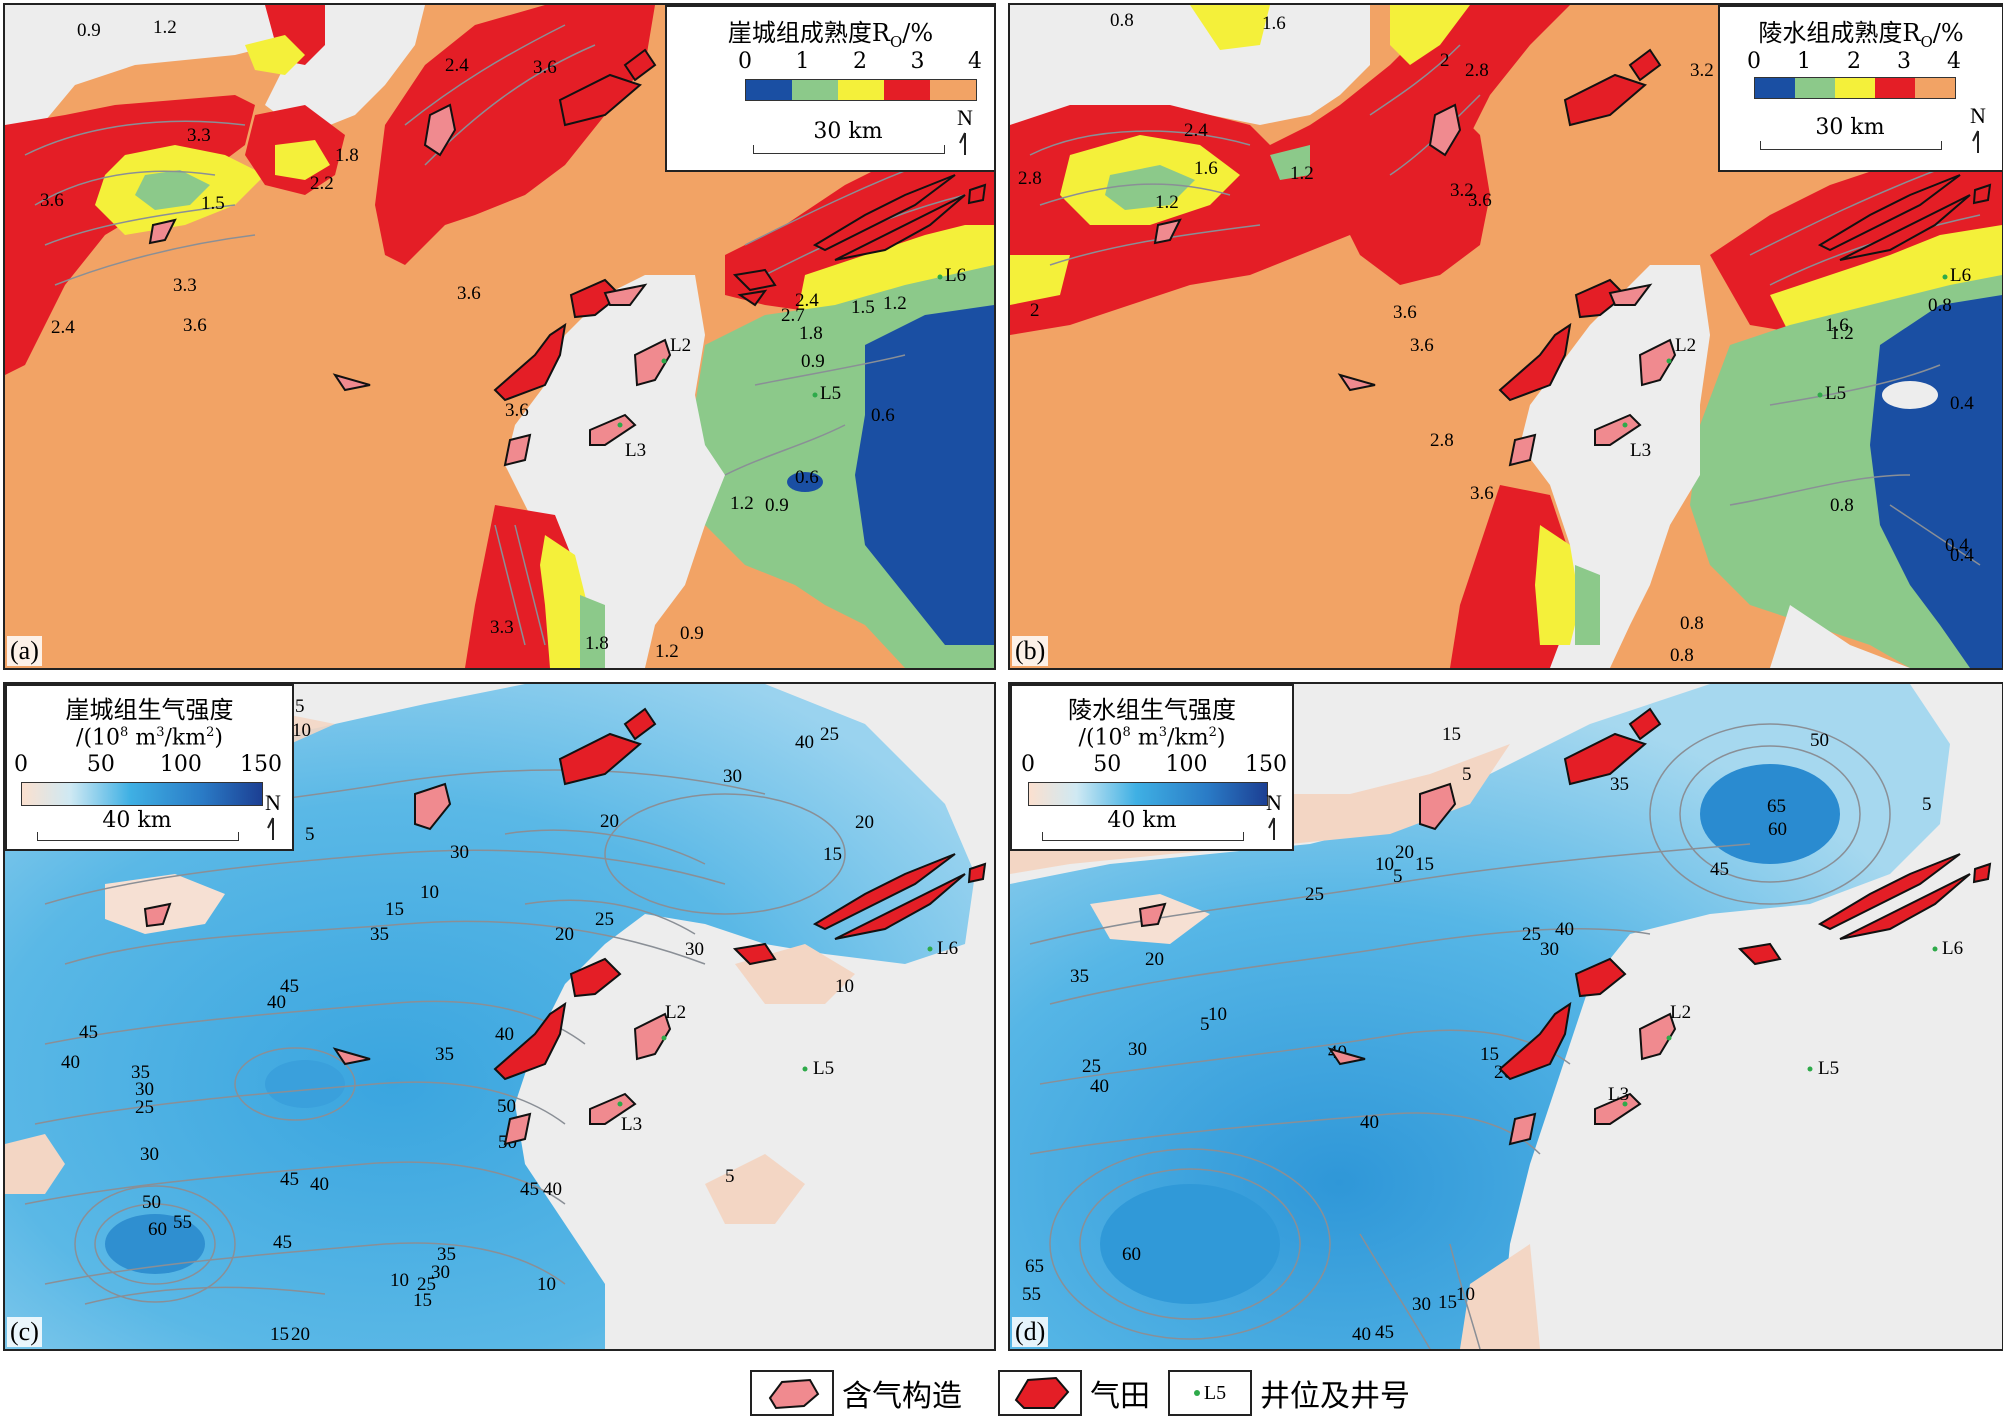 Image resolution: width=2003 pixels, height=1426 pixels. Describe the element at coordinates (1572, 257) in the screenshot. I see `gas-features-b` at that location.